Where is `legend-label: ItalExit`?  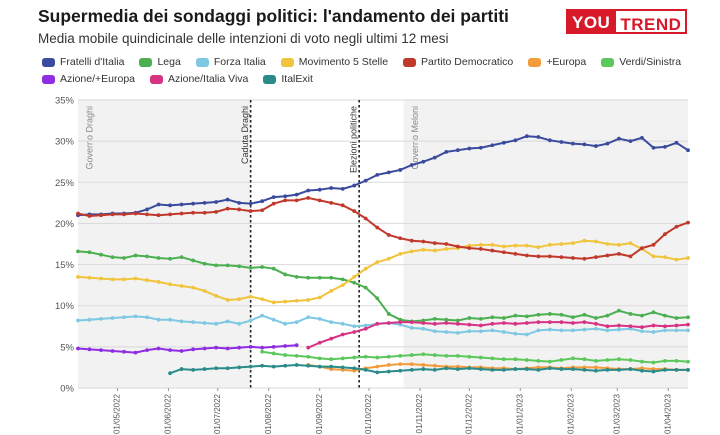
legend-label: ItalExit is located at coordinates (297, 79).